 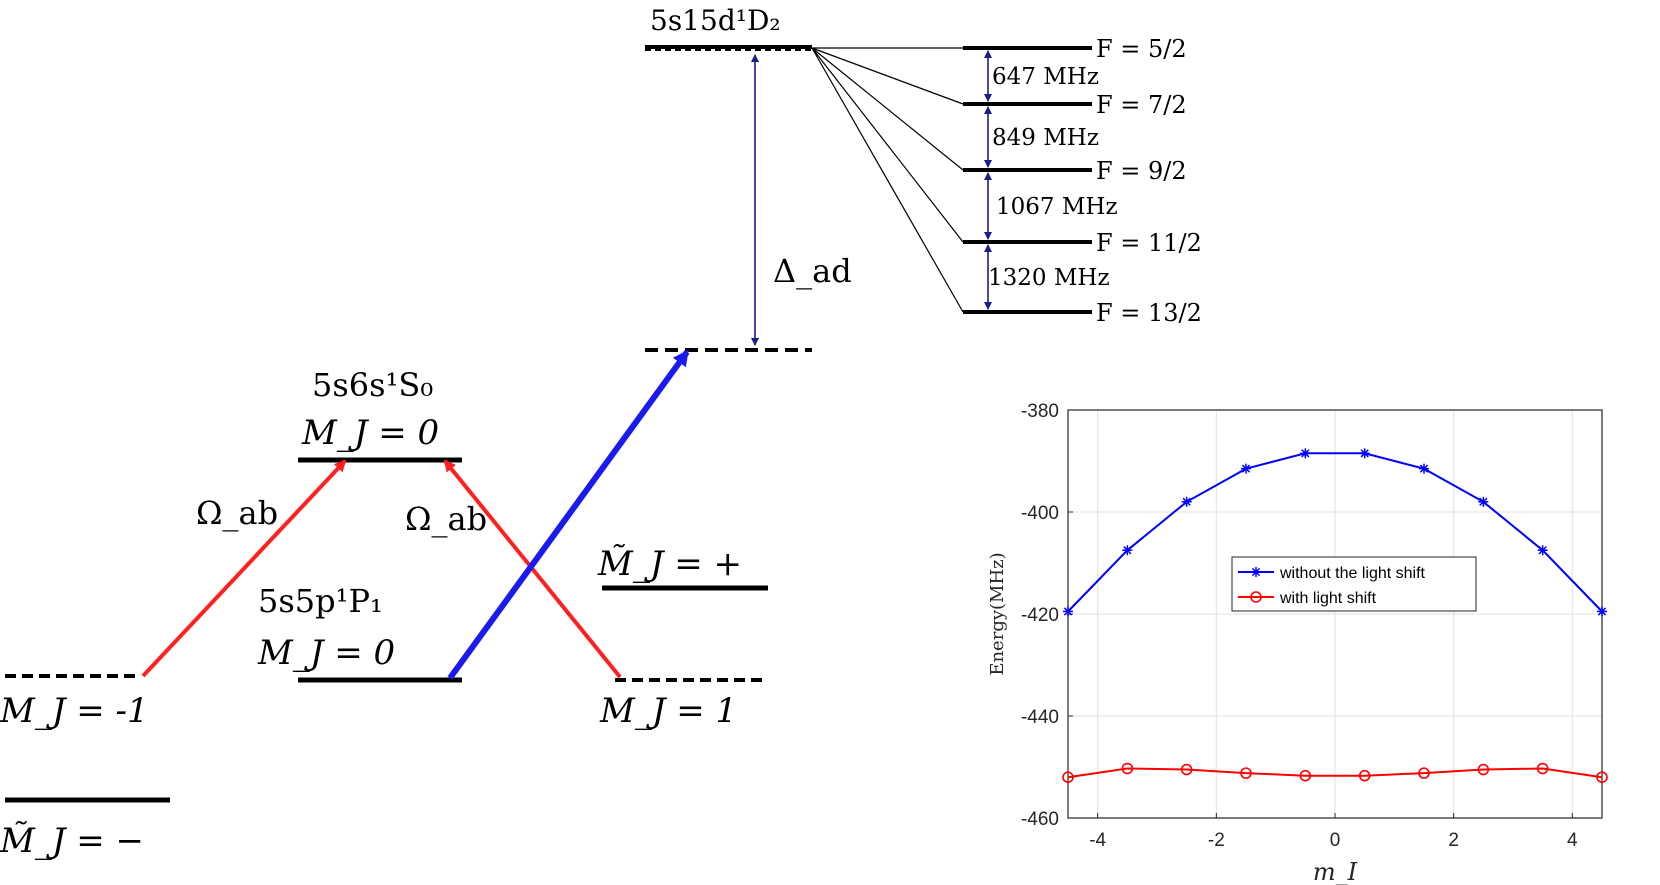 What do you see at coordinates (1335, 871) in the screenshot?
I see `x-axis-label: m_I` at bounding box center [1335, 871].